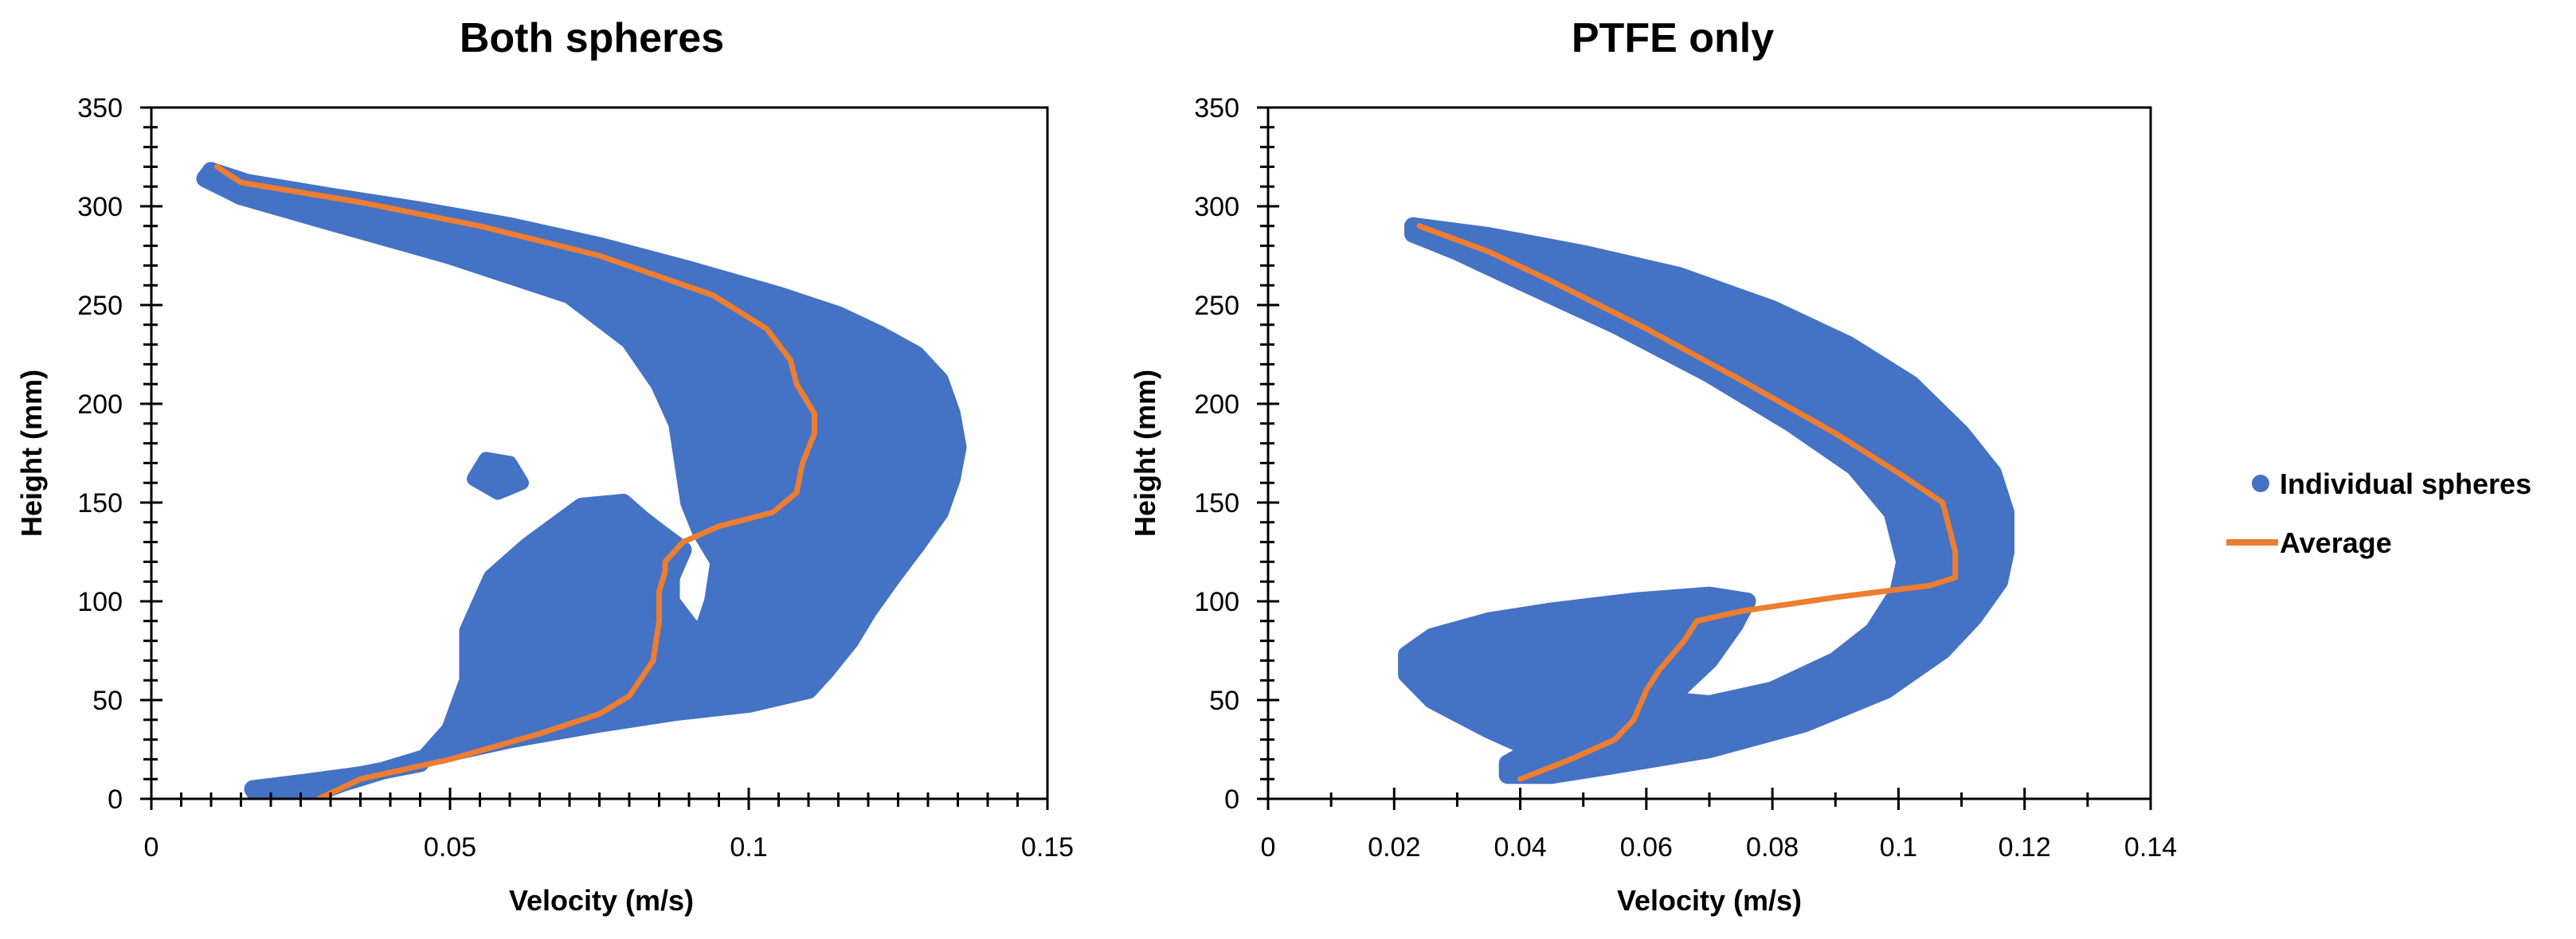 This screenshot has width=2576, height=939. Describe the element at coordinates (1413, 226) in the screenshot. I see `scatter-point` at that location.